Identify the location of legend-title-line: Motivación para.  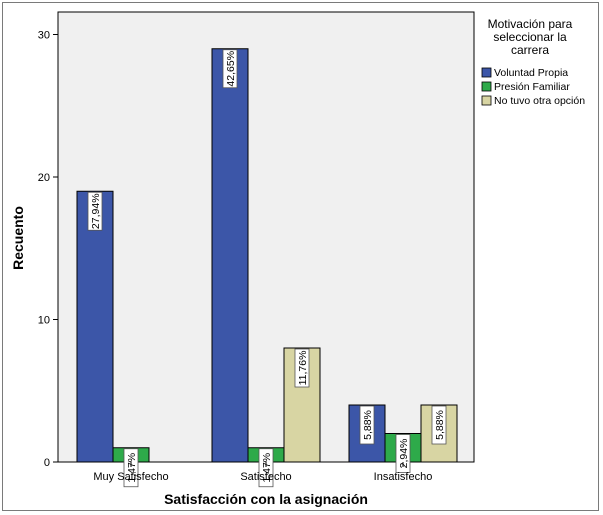
(530, 24).